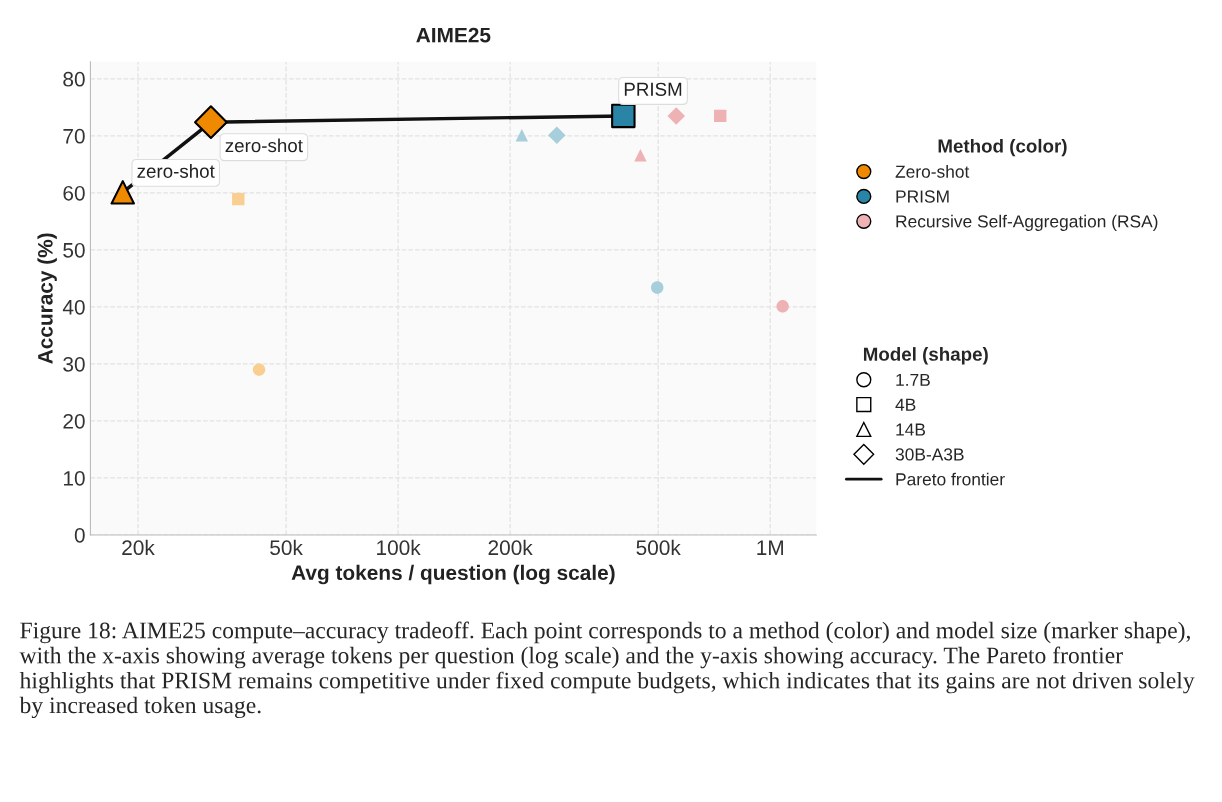 The width and height of the screenshot is (1222, 802). What do you see at coordinates (1027, 222) in the screenshot?
I see `legend-label: Recursive Self-Aggregation (RSA)` at bounding box center [1027, 222].